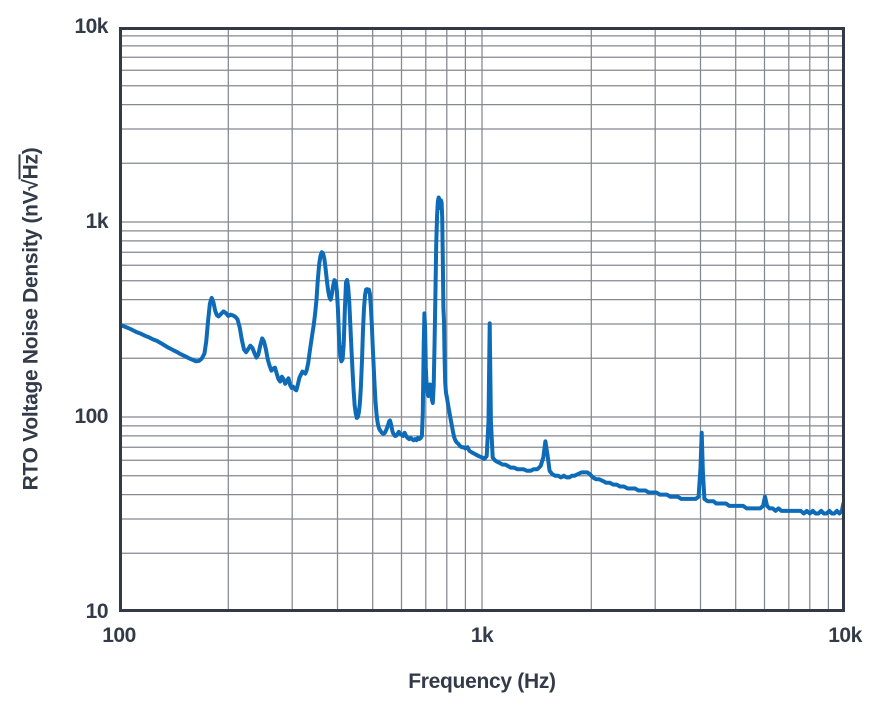 The image size is (870, 717). I want to click on x-tick-label: 1k, so click(482, 635).